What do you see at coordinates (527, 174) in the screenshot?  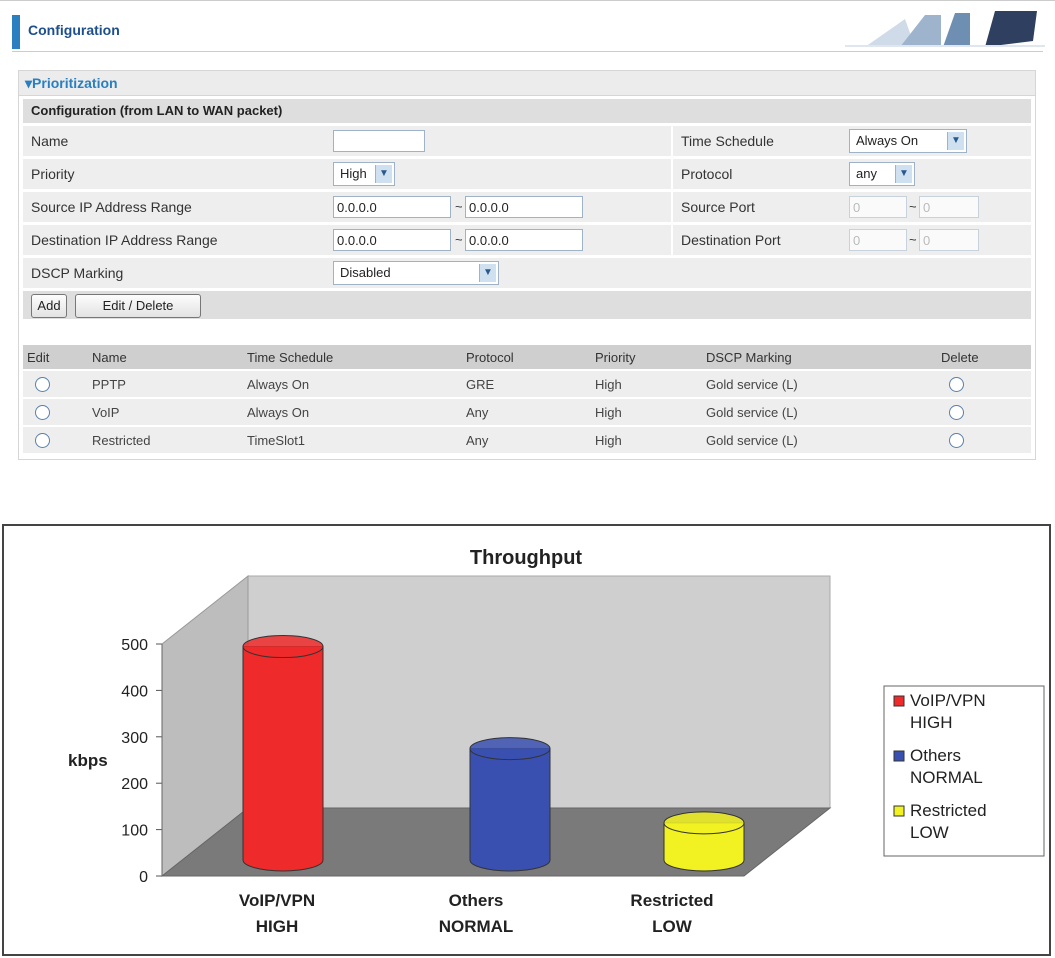 I see `row-priority: Priority High ▼ Protocol any ▼` at bounding box center [527, 174].